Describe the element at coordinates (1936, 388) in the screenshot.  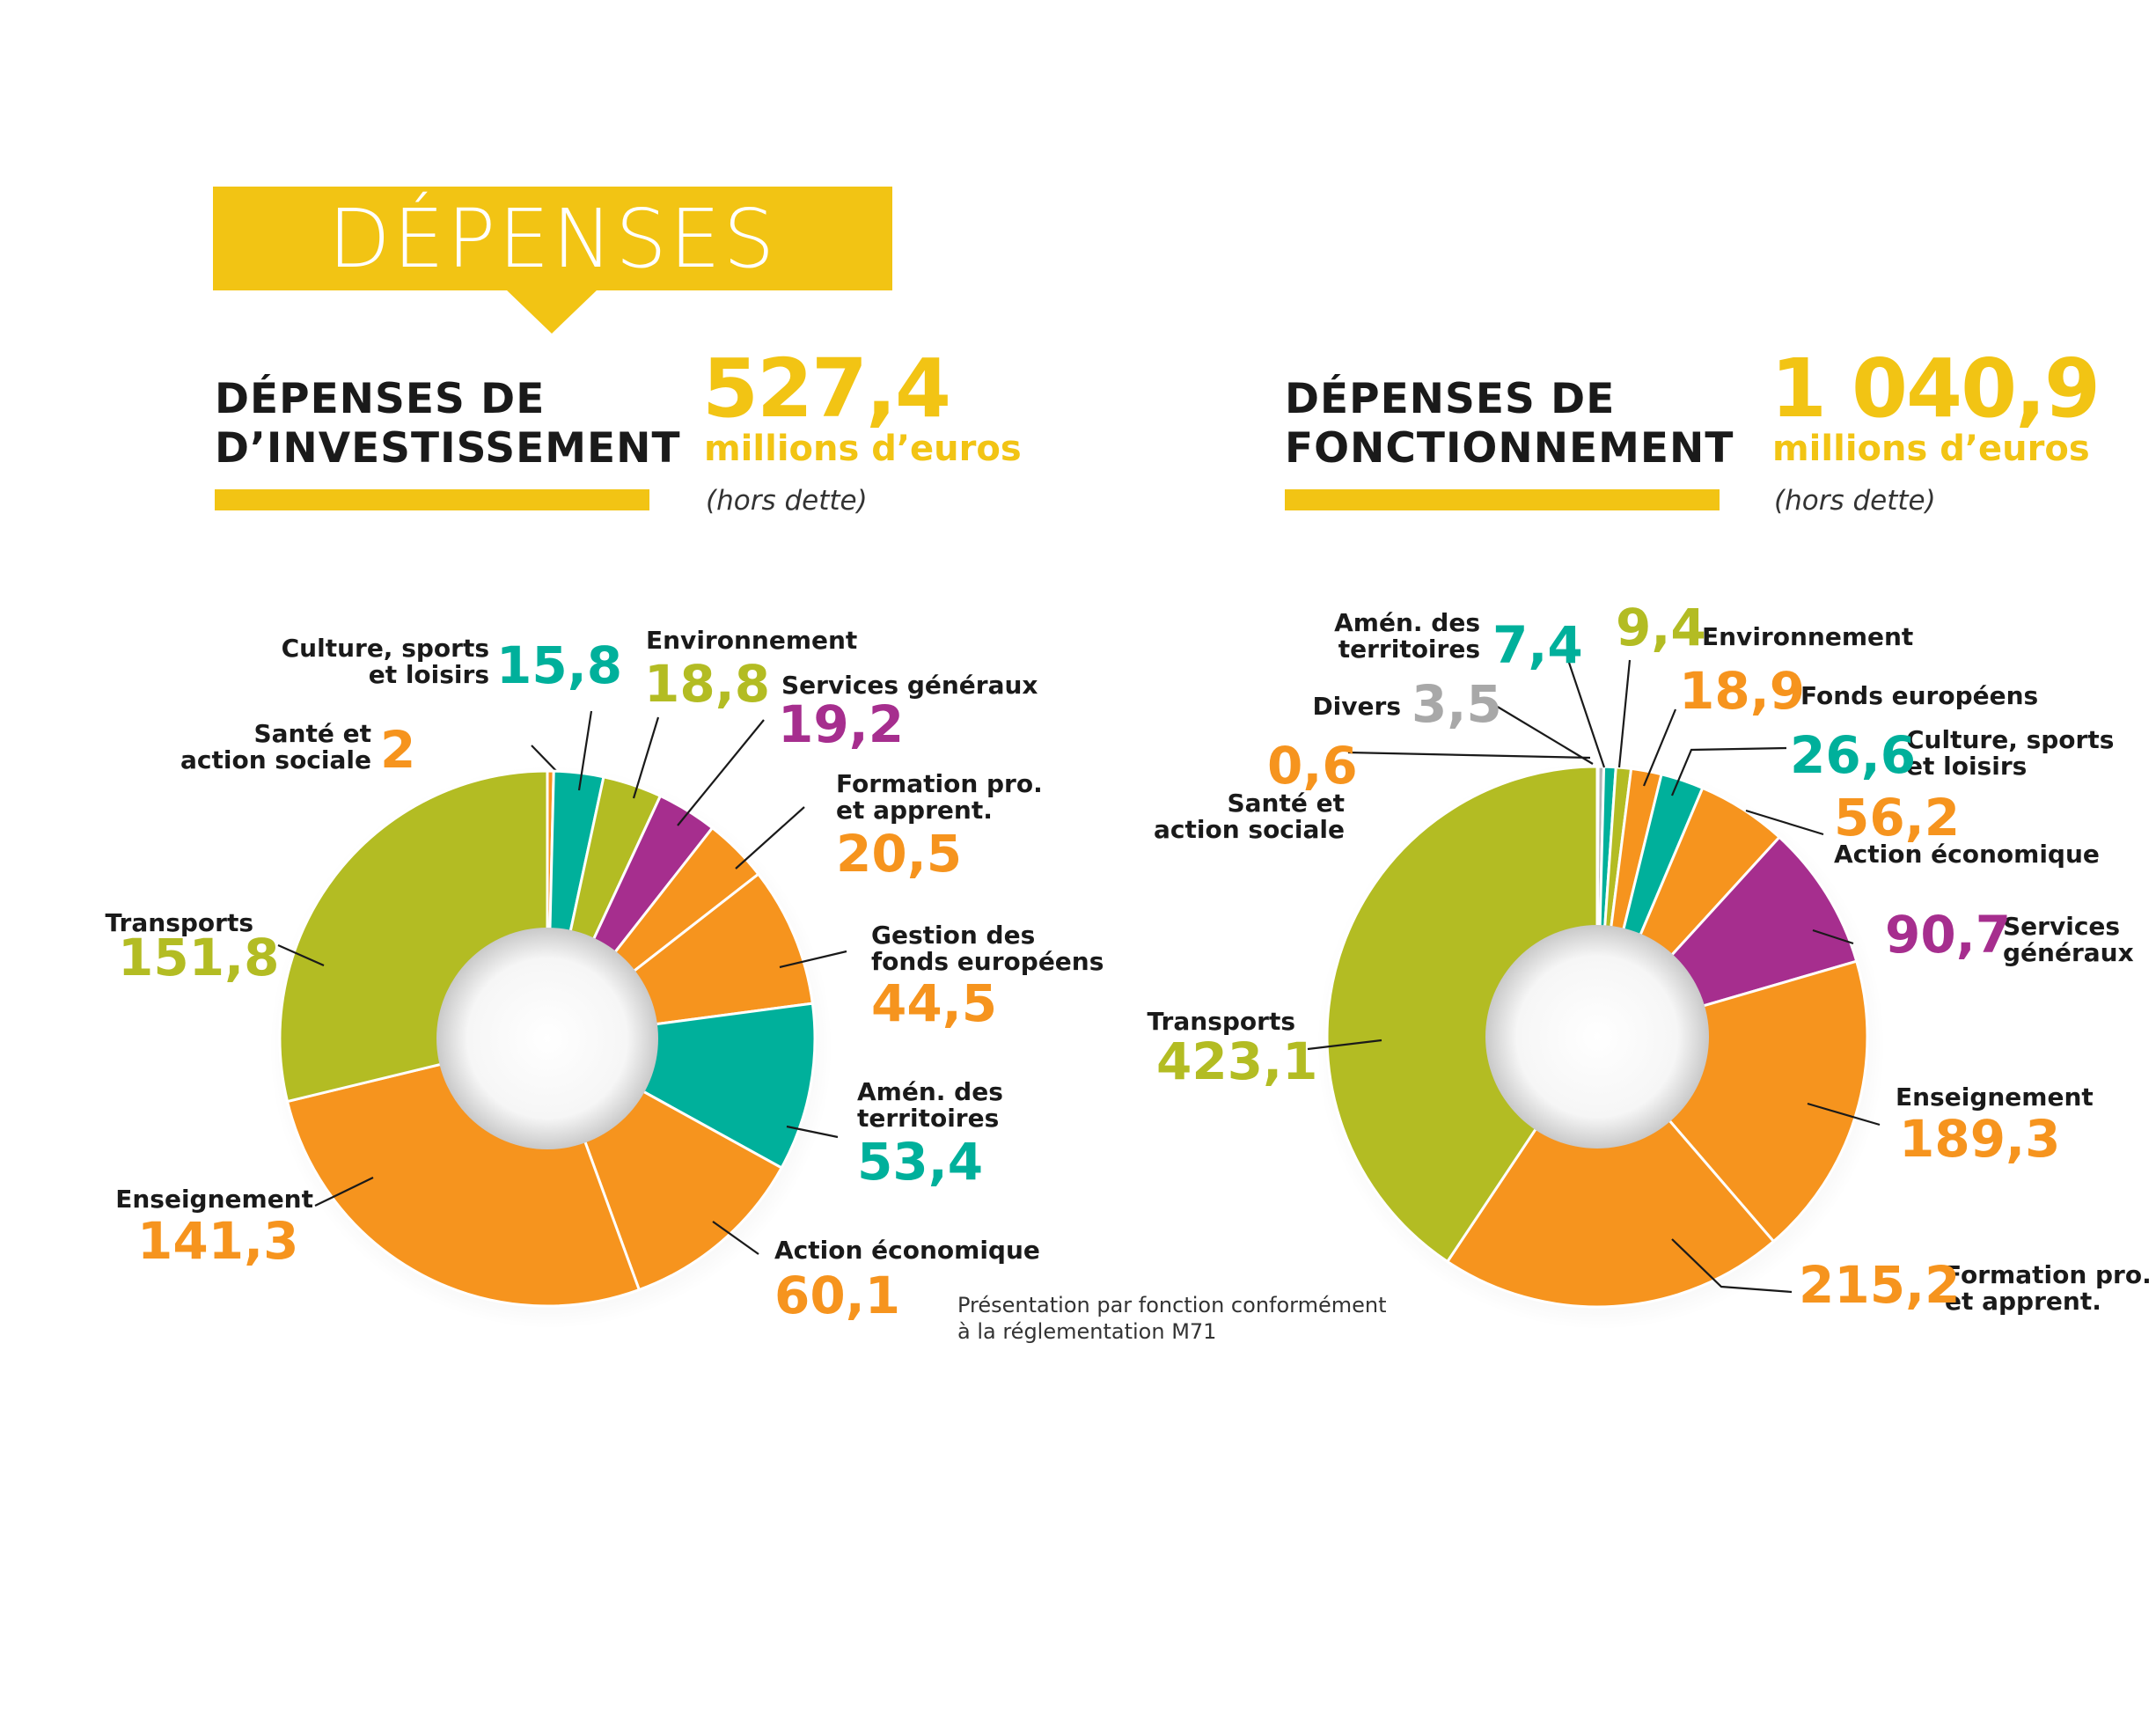
I see `fonctionnement-total: 1 040,9` at that location.